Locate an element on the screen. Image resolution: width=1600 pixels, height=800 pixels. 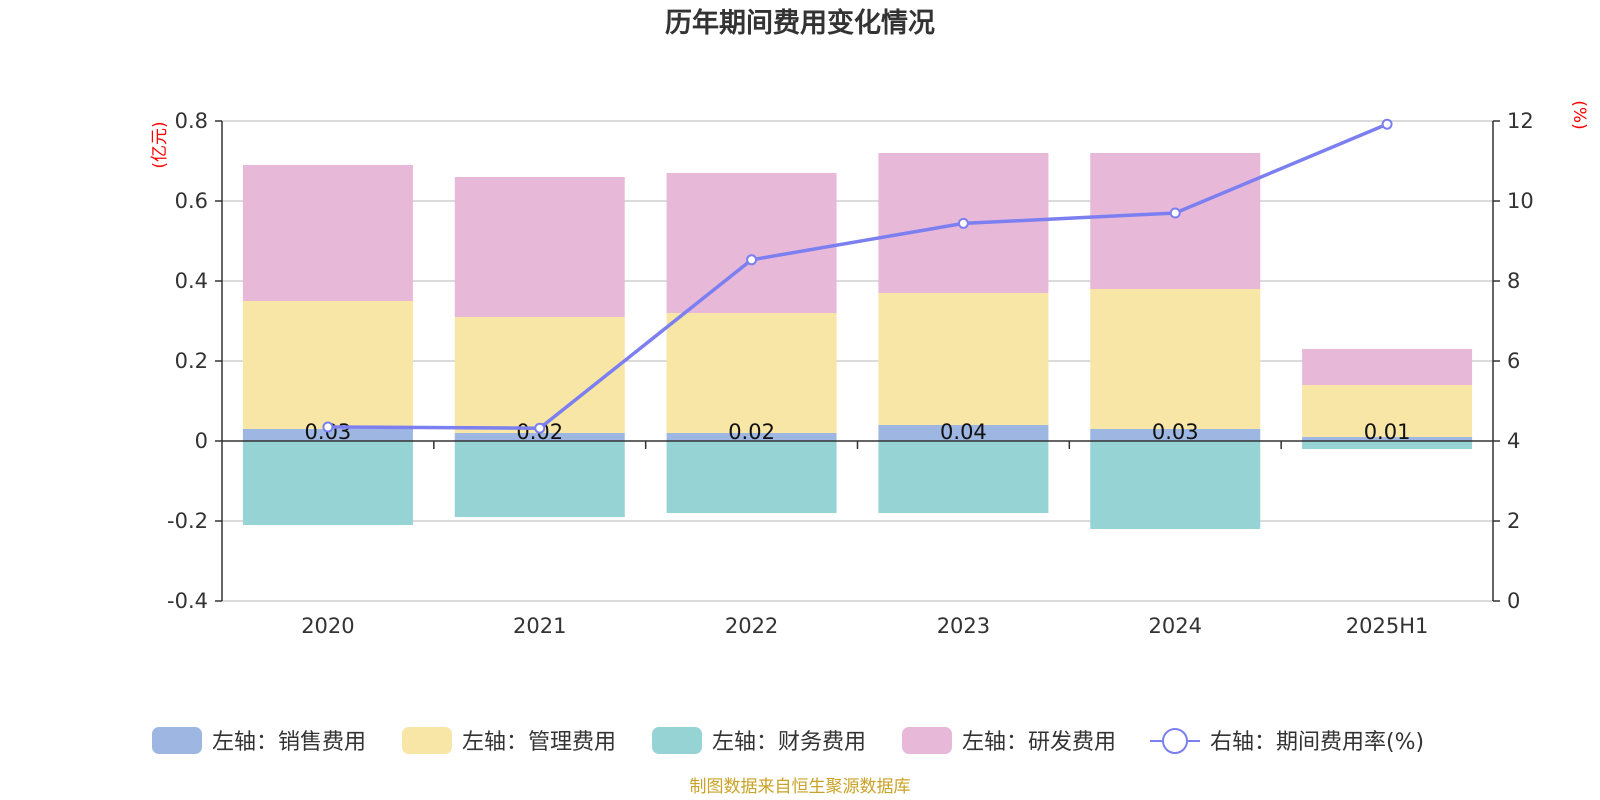
right-tick-label: 8 is located at coordinates (1513, 281).